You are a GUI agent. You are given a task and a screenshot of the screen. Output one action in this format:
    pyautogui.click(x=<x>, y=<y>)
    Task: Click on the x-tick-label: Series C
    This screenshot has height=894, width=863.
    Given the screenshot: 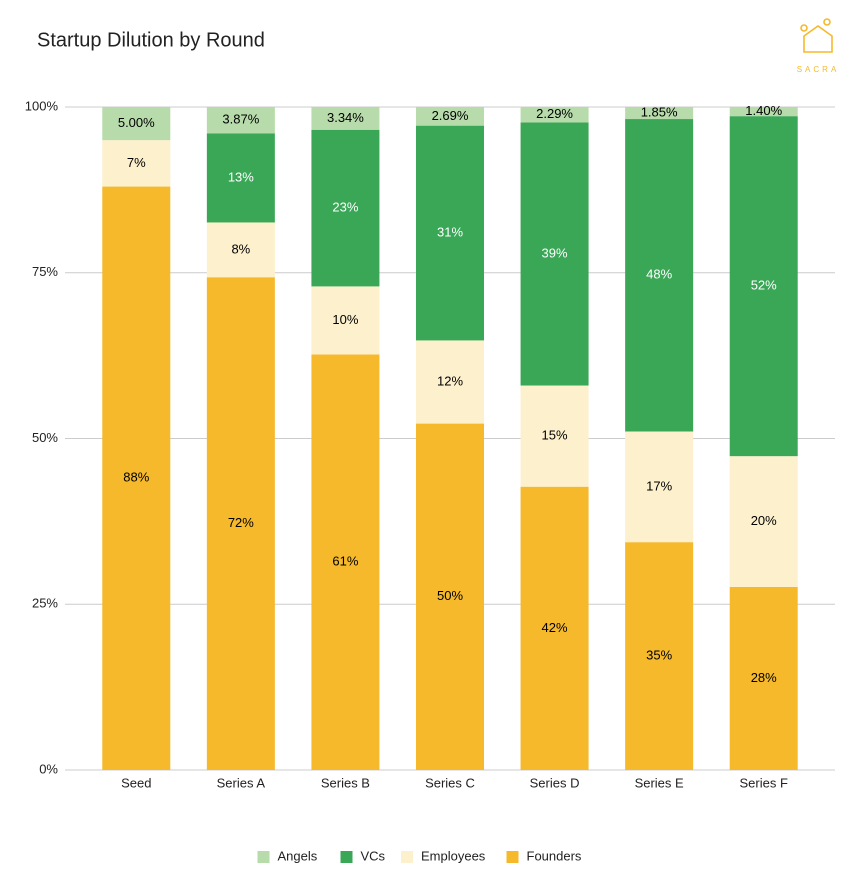 What is the action you would take?
    pyautogui.click(x=450, y=782)
    